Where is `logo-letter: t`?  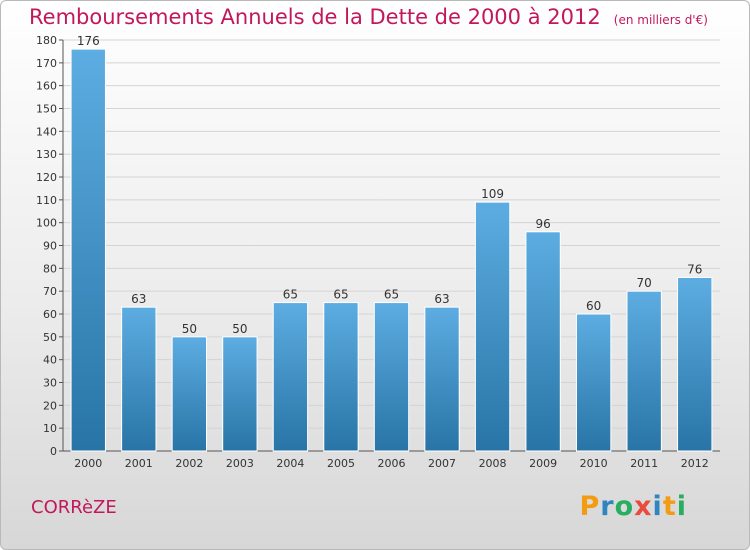
logo-letter: t is located at coordinates (669, 506).